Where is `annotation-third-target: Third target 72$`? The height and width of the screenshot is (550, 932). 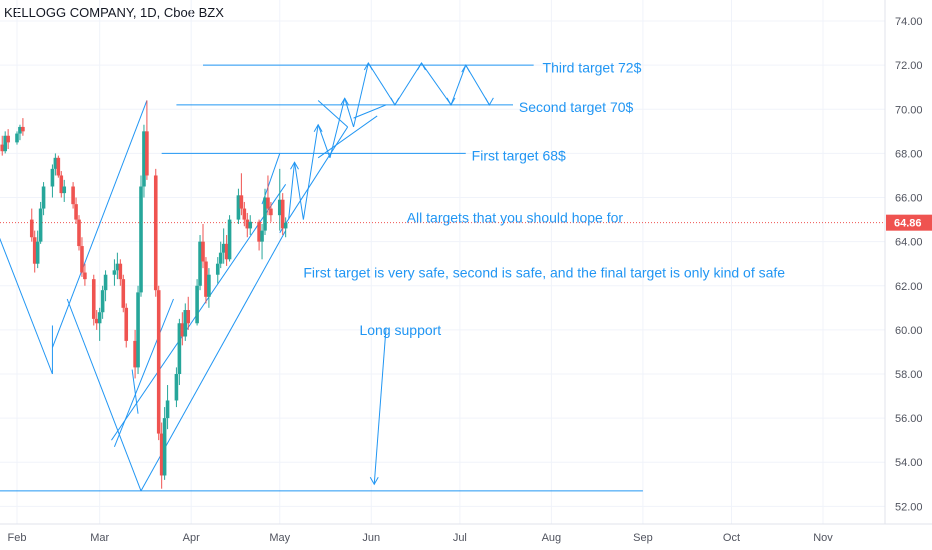 annotation-third-target: Third target 72$ is located at coordinates (592, 67).